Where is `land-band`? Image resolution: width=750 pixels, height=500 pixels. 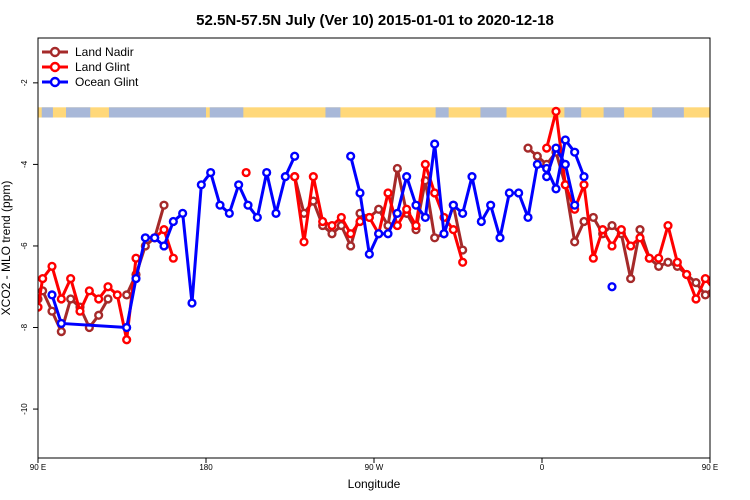 land-band is located at coordinates (374, 112).